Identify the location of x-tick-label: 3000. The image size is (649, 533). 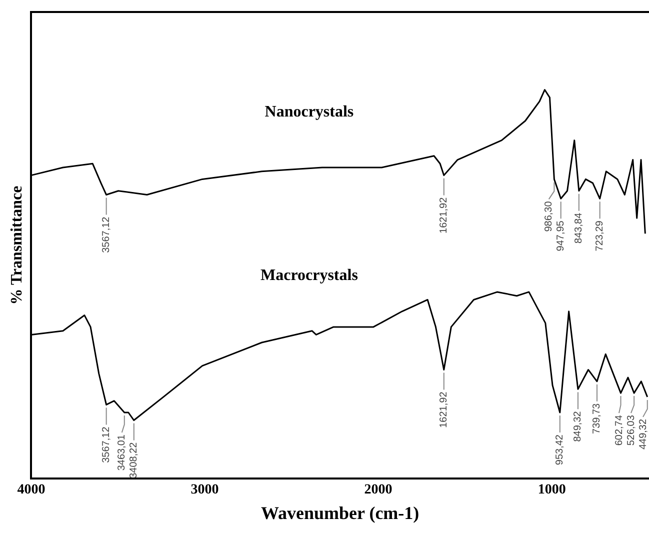
(204, 490).